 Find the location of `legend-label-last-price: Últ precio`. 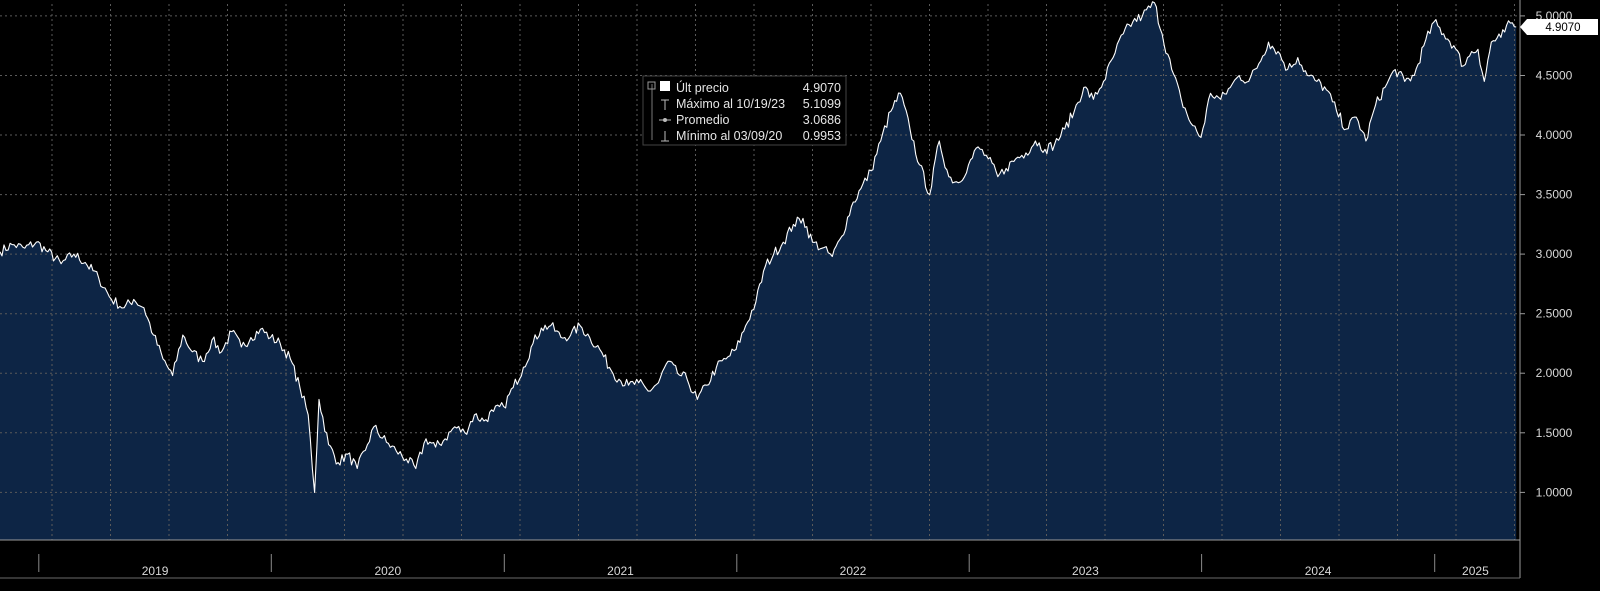

legend-label-last-price: Últ precio is located at coordinates (702, 87).